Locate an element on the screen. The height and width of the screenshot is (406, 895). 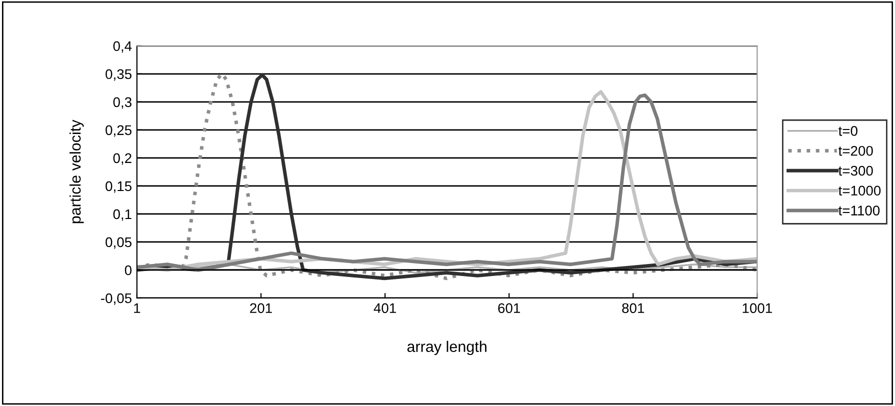
x-tick-label: 201 is located at coordinates (261, 308).